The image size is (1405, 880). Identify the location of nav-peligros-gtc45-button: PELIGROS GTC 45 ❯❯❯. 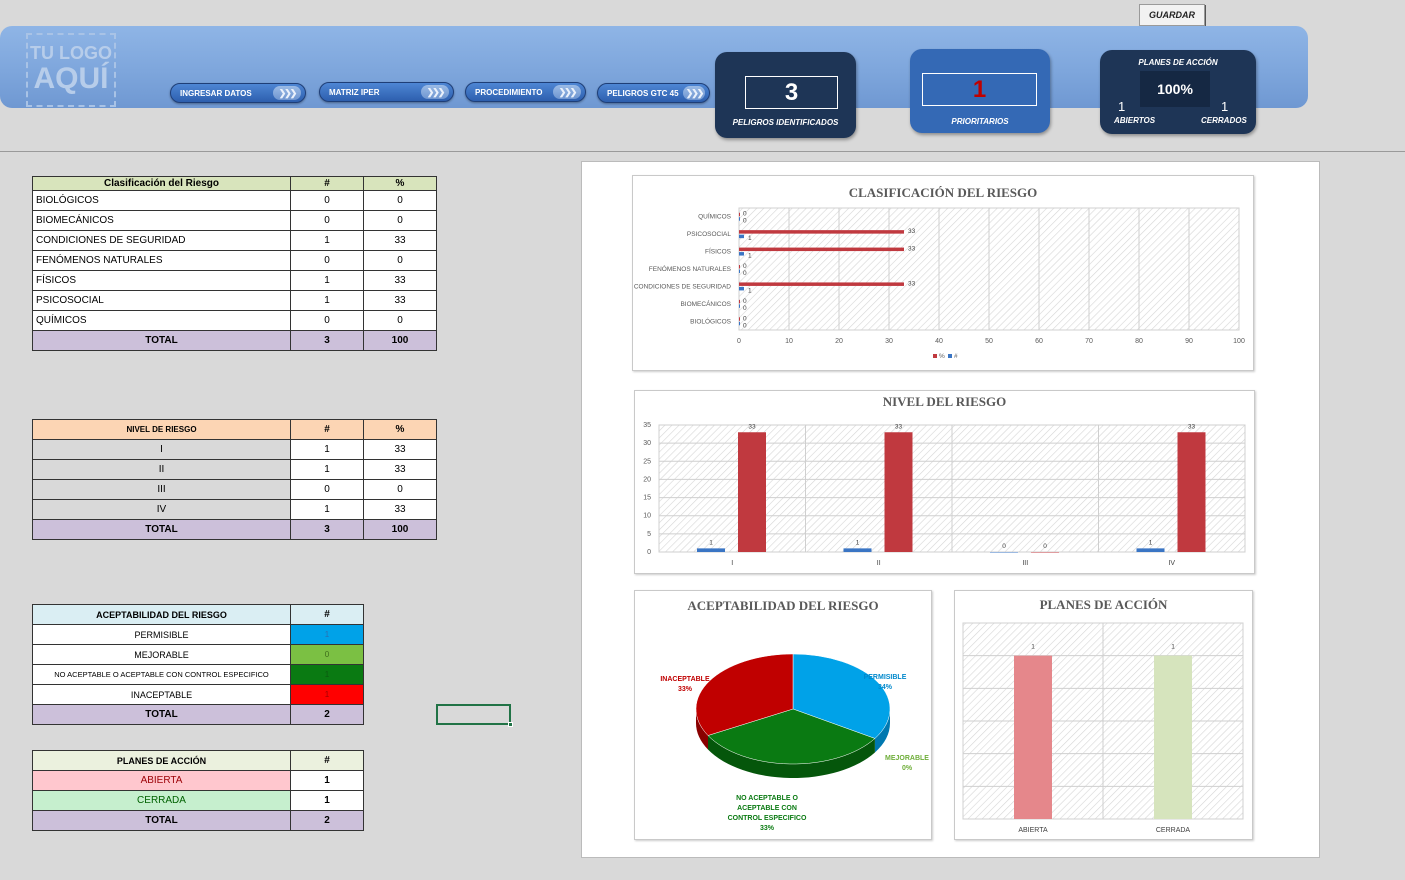
(653, 93).